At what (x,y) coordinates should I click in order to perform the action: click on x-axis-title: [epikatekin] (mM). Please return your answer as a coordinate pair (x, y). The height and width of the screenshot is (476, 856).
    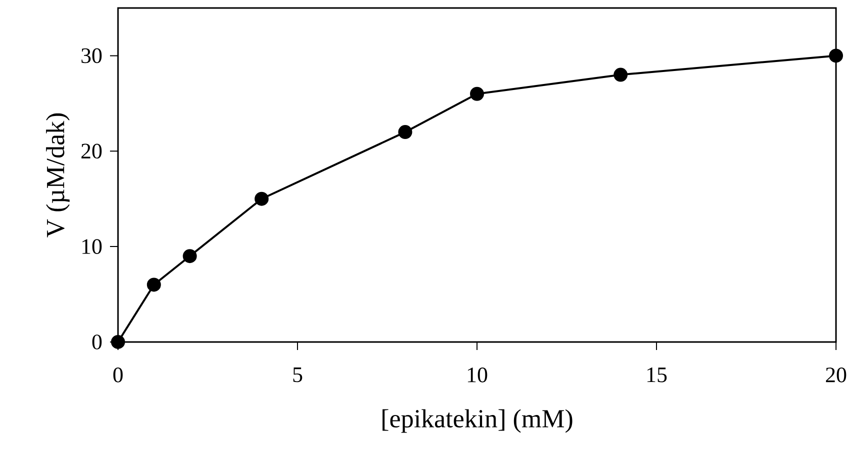
    Looking at the image, I should click on (477, 421).